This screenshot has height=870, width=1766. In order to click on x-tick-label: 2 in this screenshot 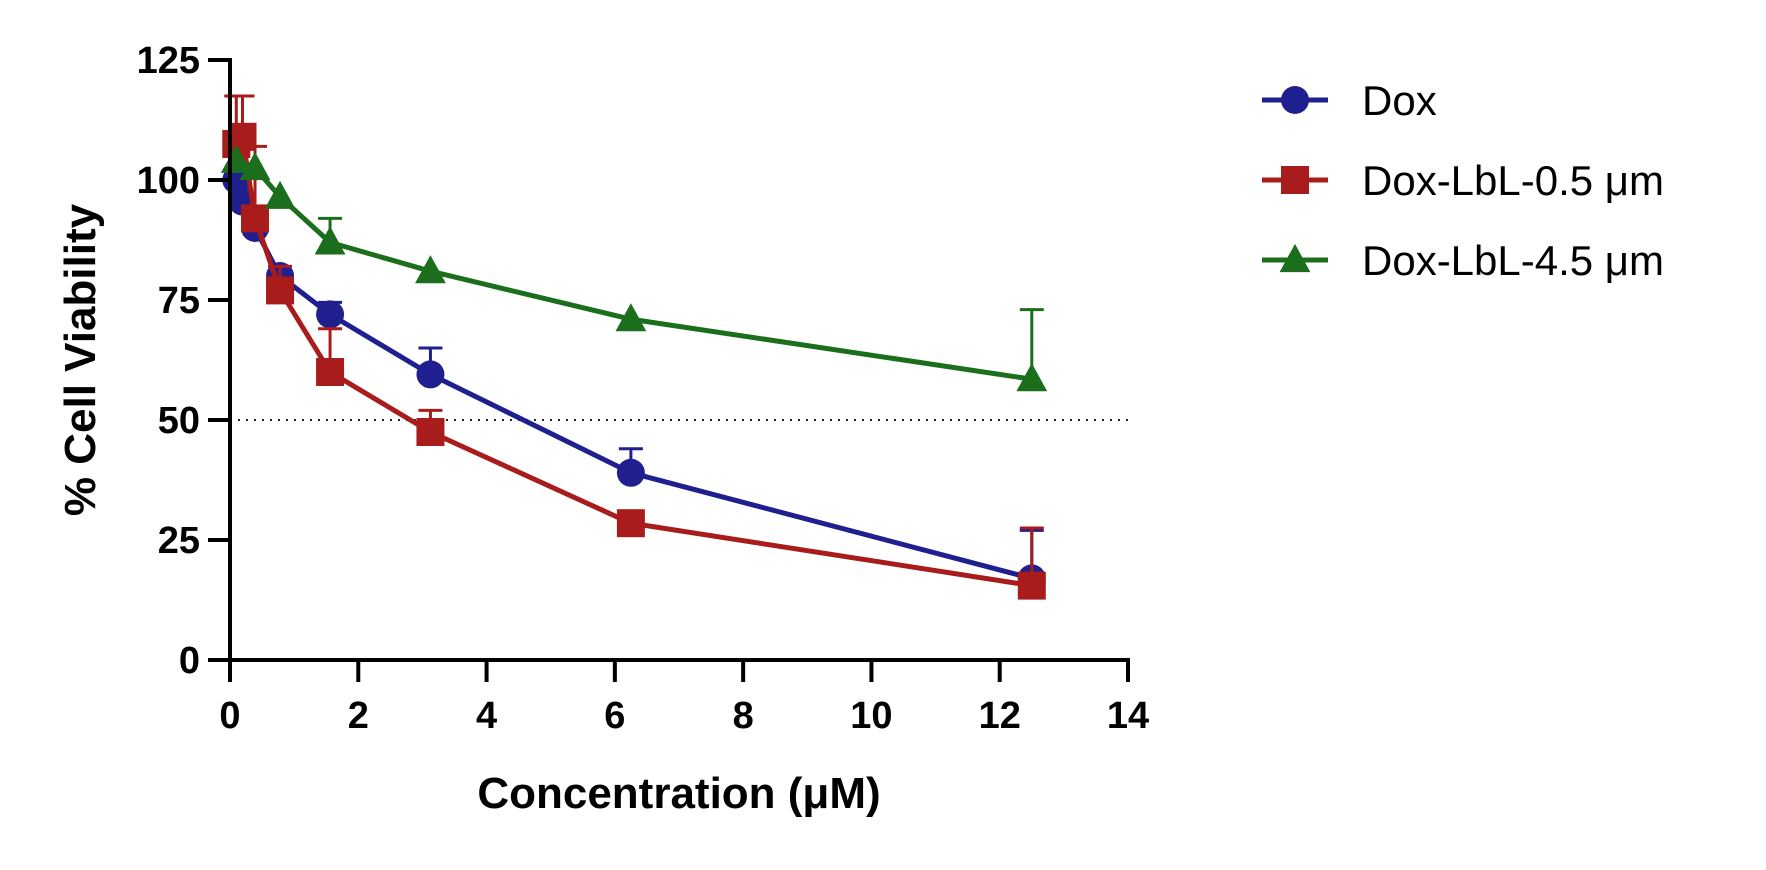, I will do `click(358, 716)`.